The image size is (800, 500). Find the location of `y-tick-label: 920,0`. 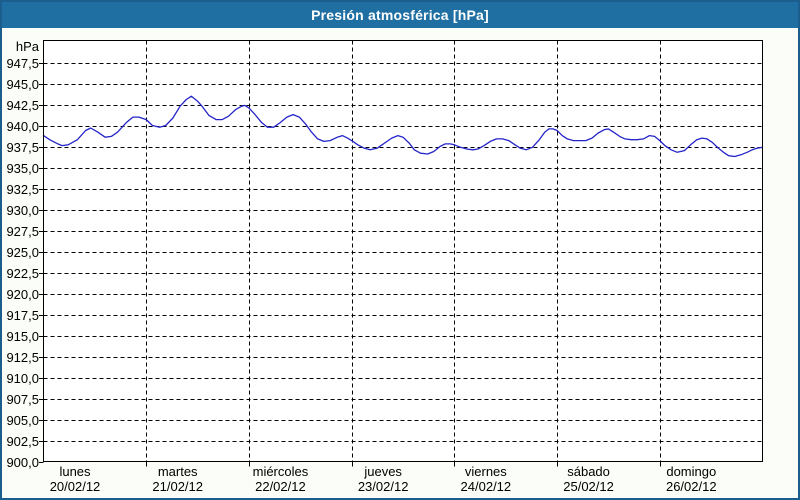

y-tick-label: 920,0 is located at coordinates (22, 294).